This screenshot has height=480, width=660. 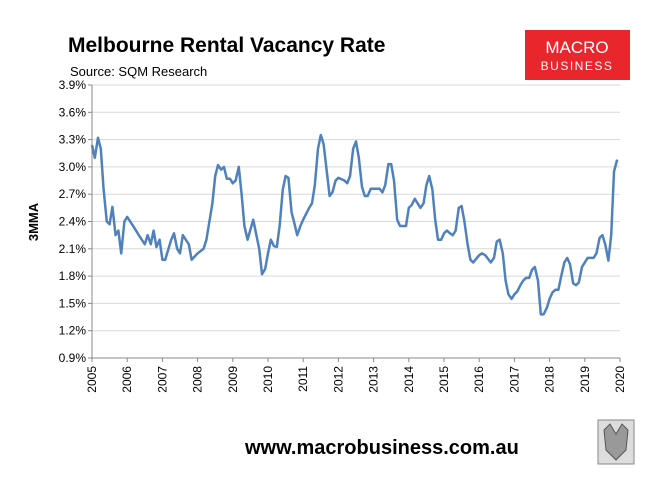 I want to click on footer-url: www.macrobusiness.com.au, so click(x=381, y=448).